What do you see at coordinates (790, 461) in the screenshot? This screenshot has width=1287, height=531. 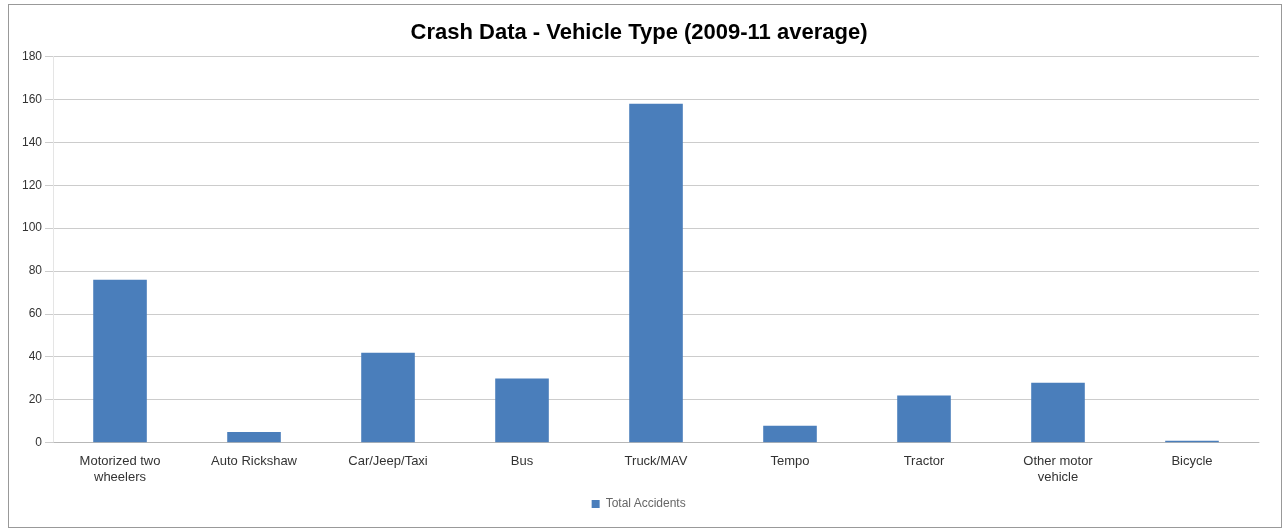 I see `x-tick-label: Tempo` at bounding box center [790, 461].